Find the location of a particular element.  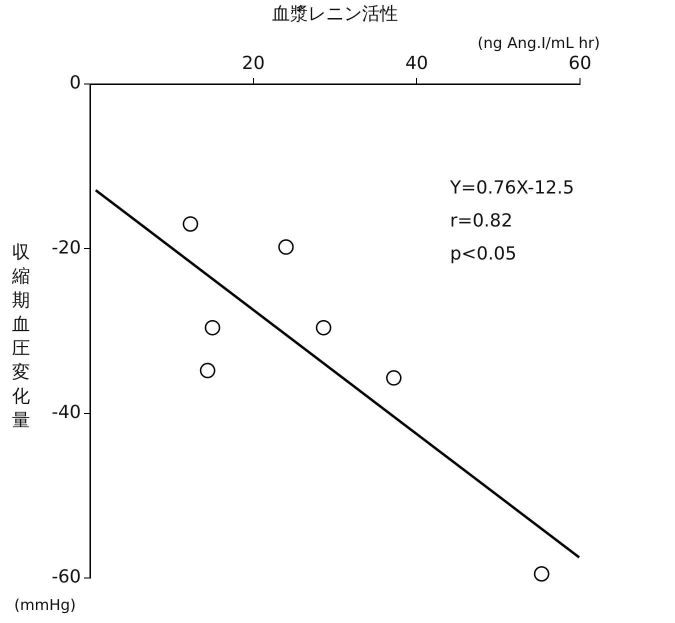

x-tick-label: 40 is located at coordinates (416, 63).